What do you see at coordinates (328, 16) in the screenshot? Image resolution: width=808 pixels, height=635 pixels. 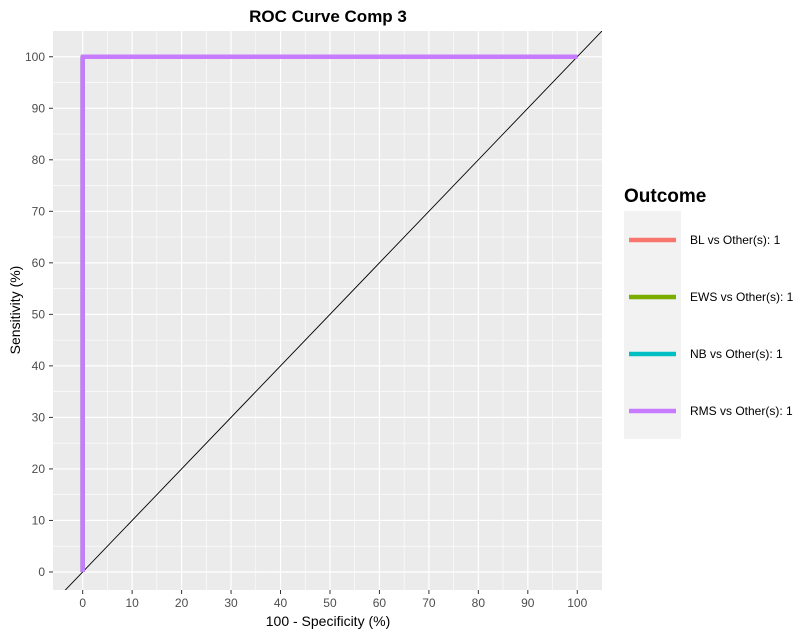 I see `chart-title: ROC Curve Comp 3` at bounding box center [328, 16].